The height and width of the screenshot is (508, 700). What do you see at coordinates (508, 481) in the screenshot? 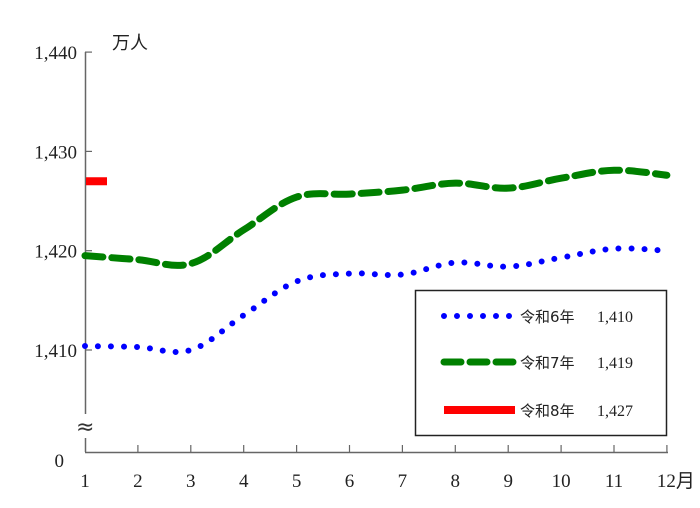
I see `x-tick-label: 9` at bounding box center [508, 481].